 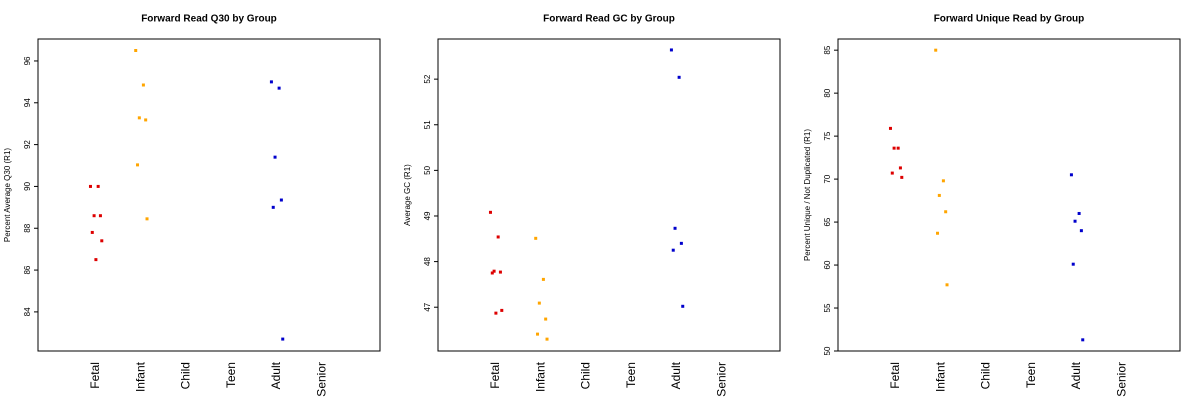 What do you see at coordinates (27, 269) in the screenshot?
I see `y-tick-label: 86` at bounding box center [27, 269].